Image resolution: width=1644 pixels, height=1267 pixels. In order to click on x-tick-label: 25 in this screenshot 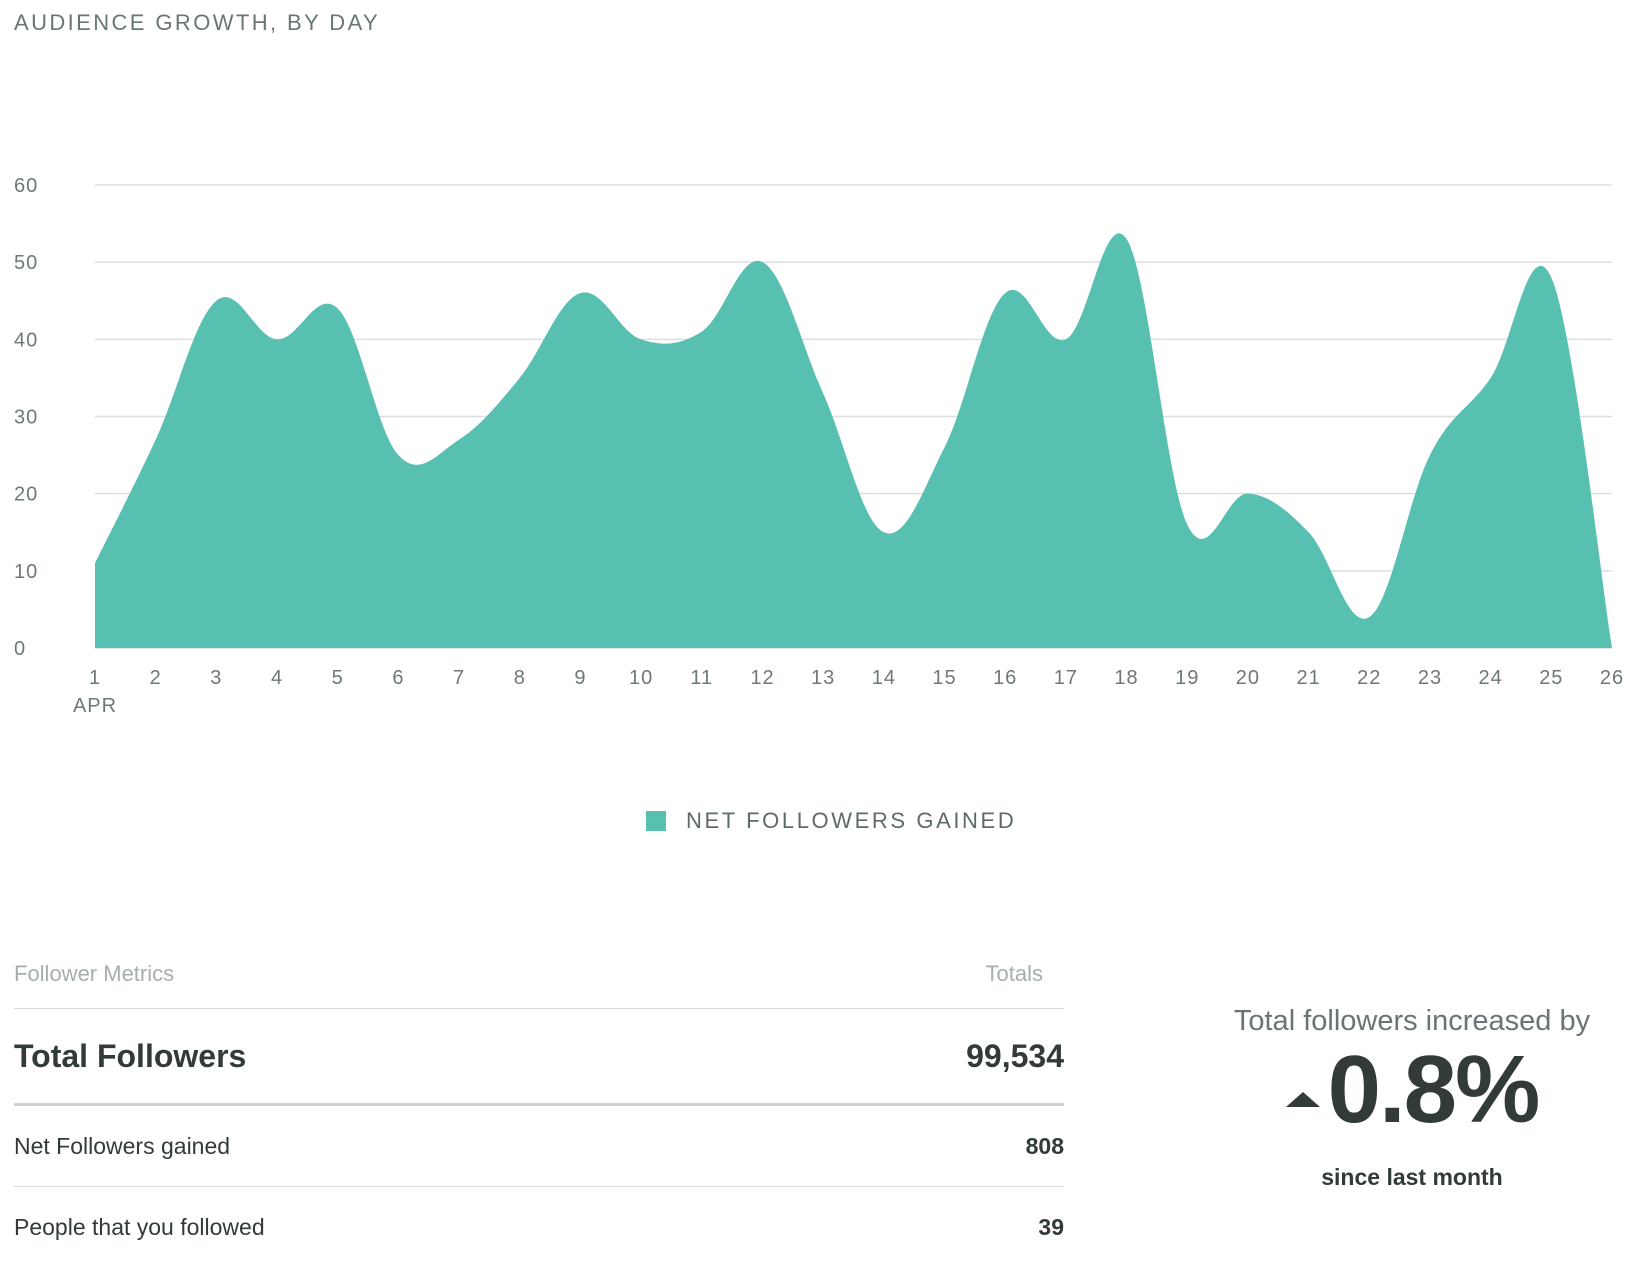, I will do `click(1551, 678)`.